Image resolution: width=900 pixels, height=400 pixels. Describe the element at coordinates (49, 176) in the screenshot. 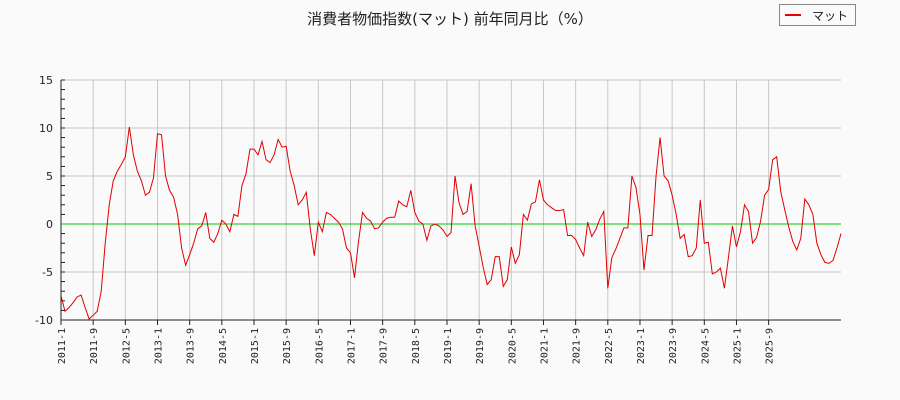

I see `y-tick-label: 5` at that location.